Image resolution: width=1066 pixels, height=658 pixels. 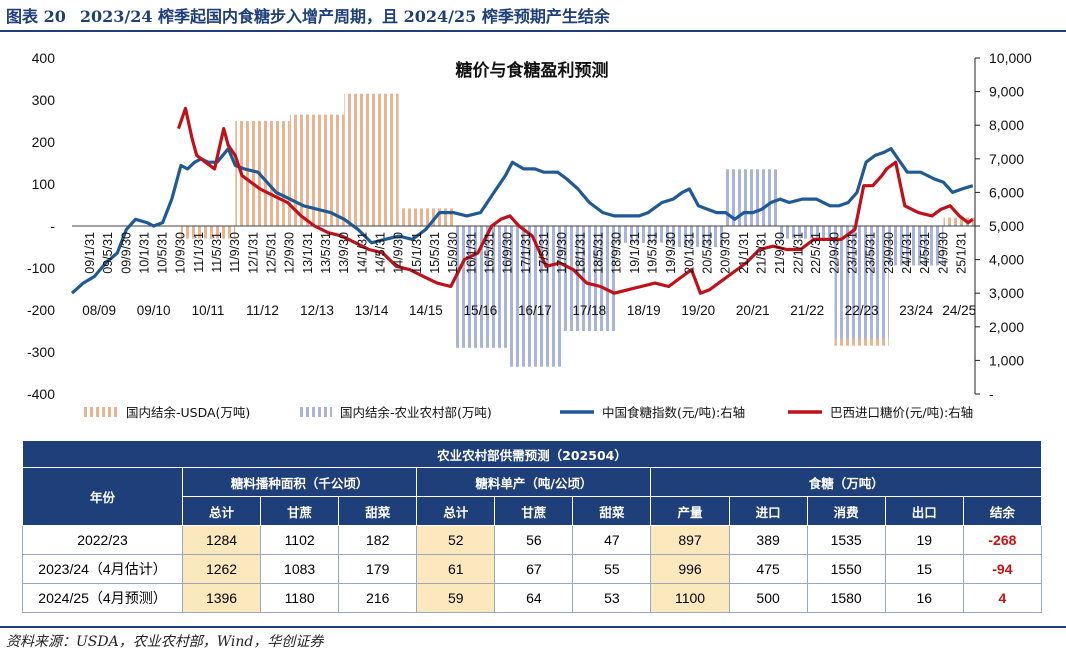 I want to click on date-tick-label: 19/9/30, so click(x=671, y=253).